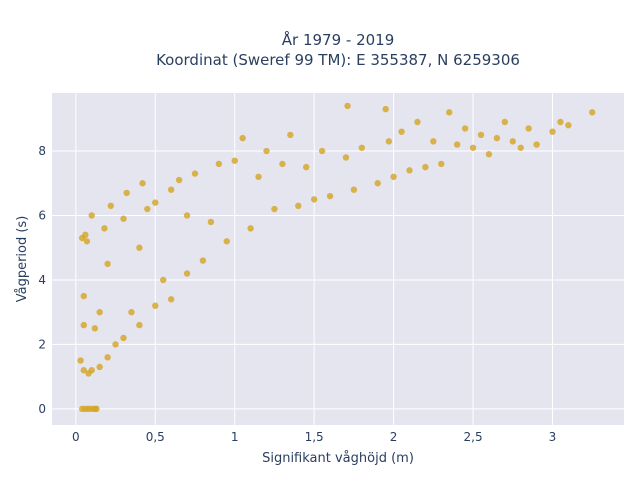  What do you see at coordinates (42, 344) in the screenshot?
I see `y-tick-label: 2` at bounding box center [42, 344].